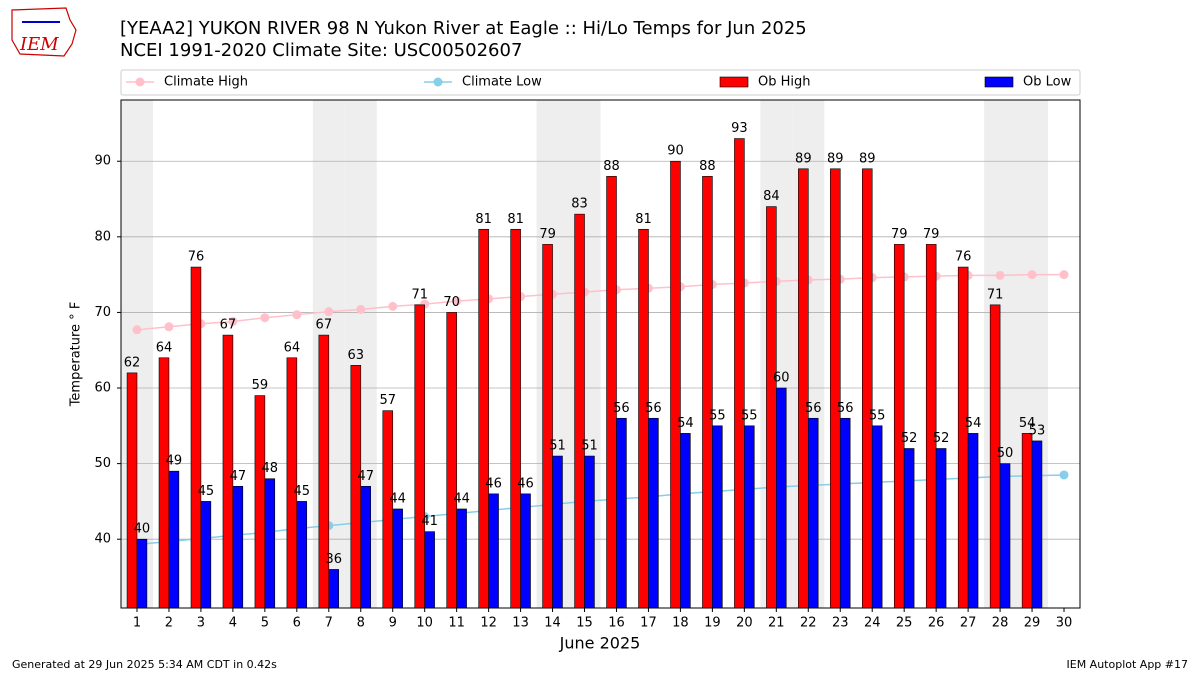  I want to click on bar-value-label: 36, so click(333, 559).